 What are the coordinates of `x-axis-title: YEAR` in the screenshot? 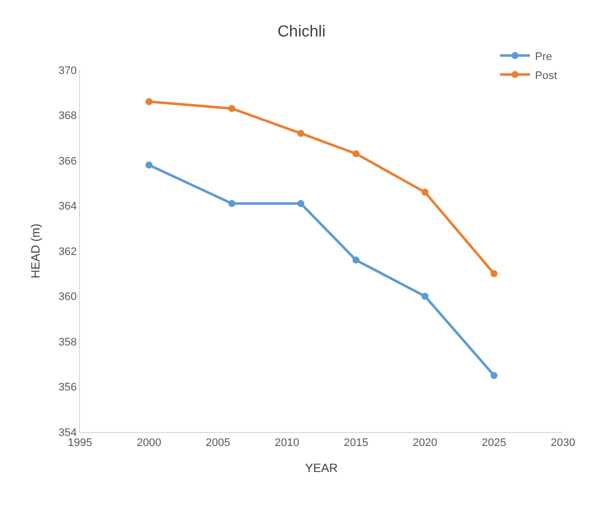 It's located at (321, 468).